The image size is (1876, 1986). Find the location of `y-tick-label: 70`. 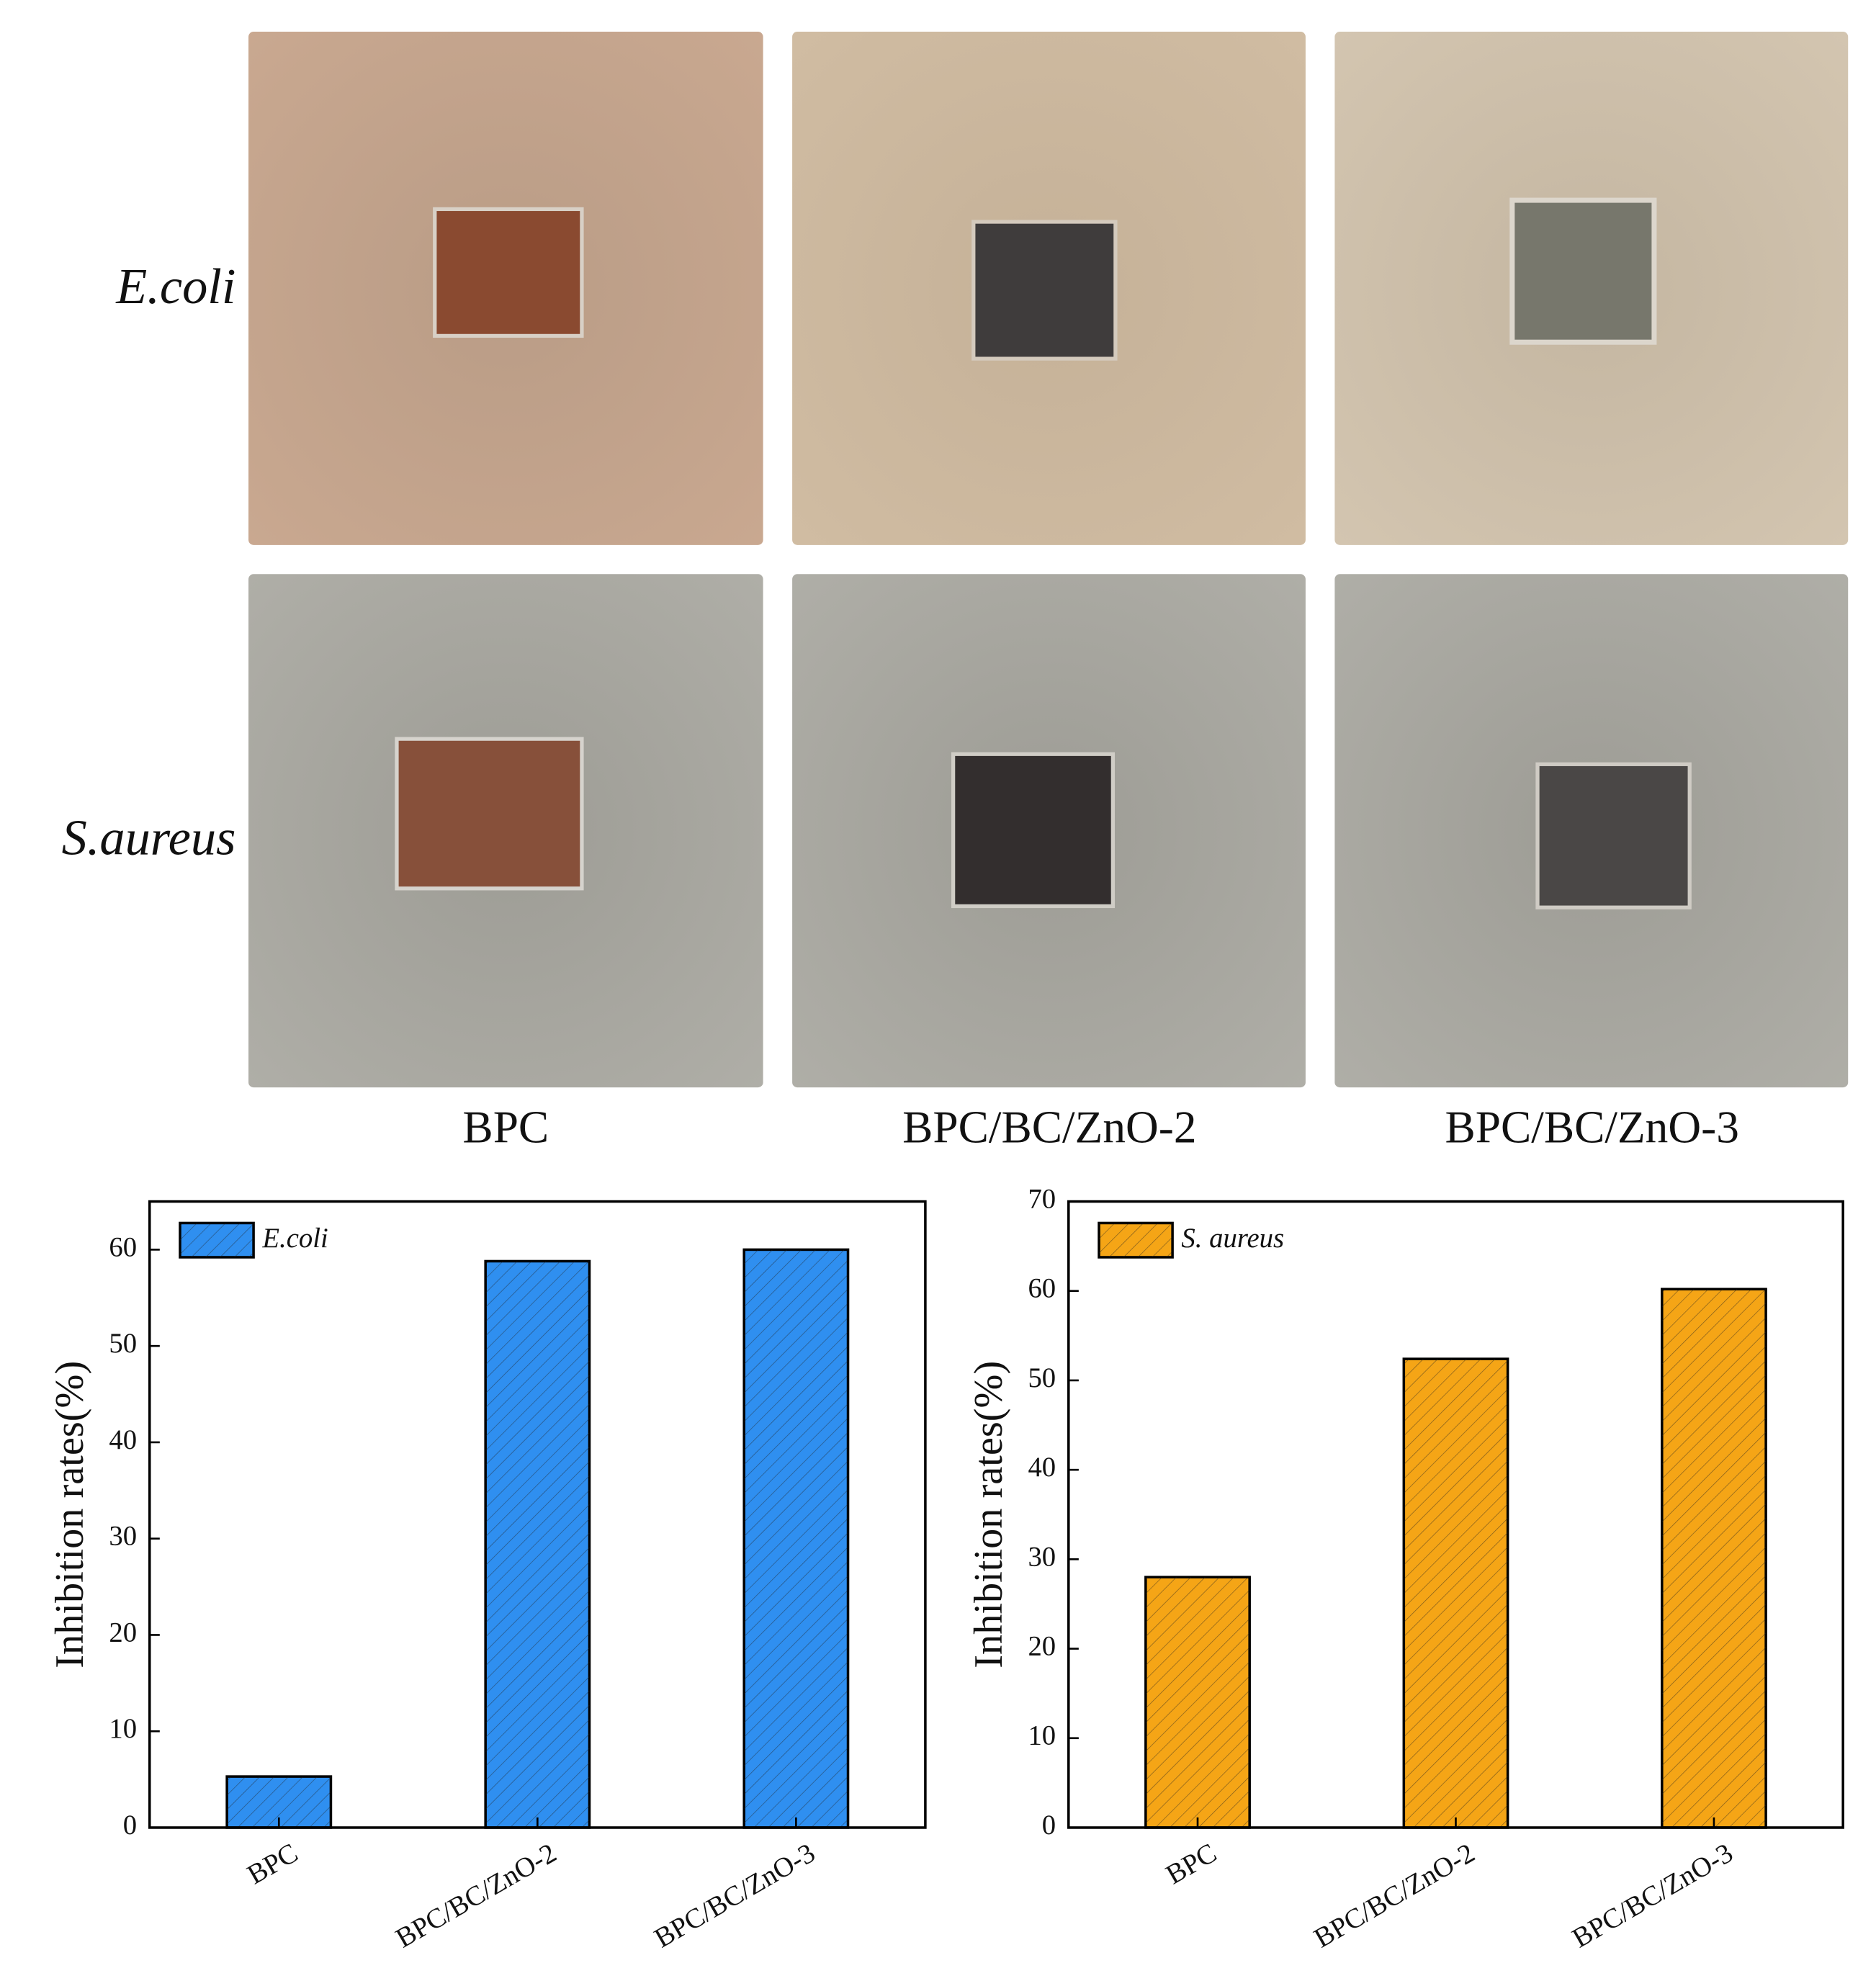

y-tick-label: 70 is located at coordinates (1042, 1198).